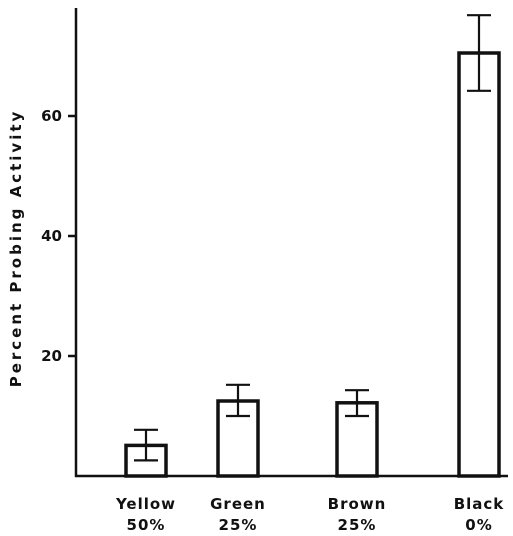  What do you see at coordinates (238, 504) in the screenshot?
I see `x-tick-label-green: Green` at bounding box center [238, 504].